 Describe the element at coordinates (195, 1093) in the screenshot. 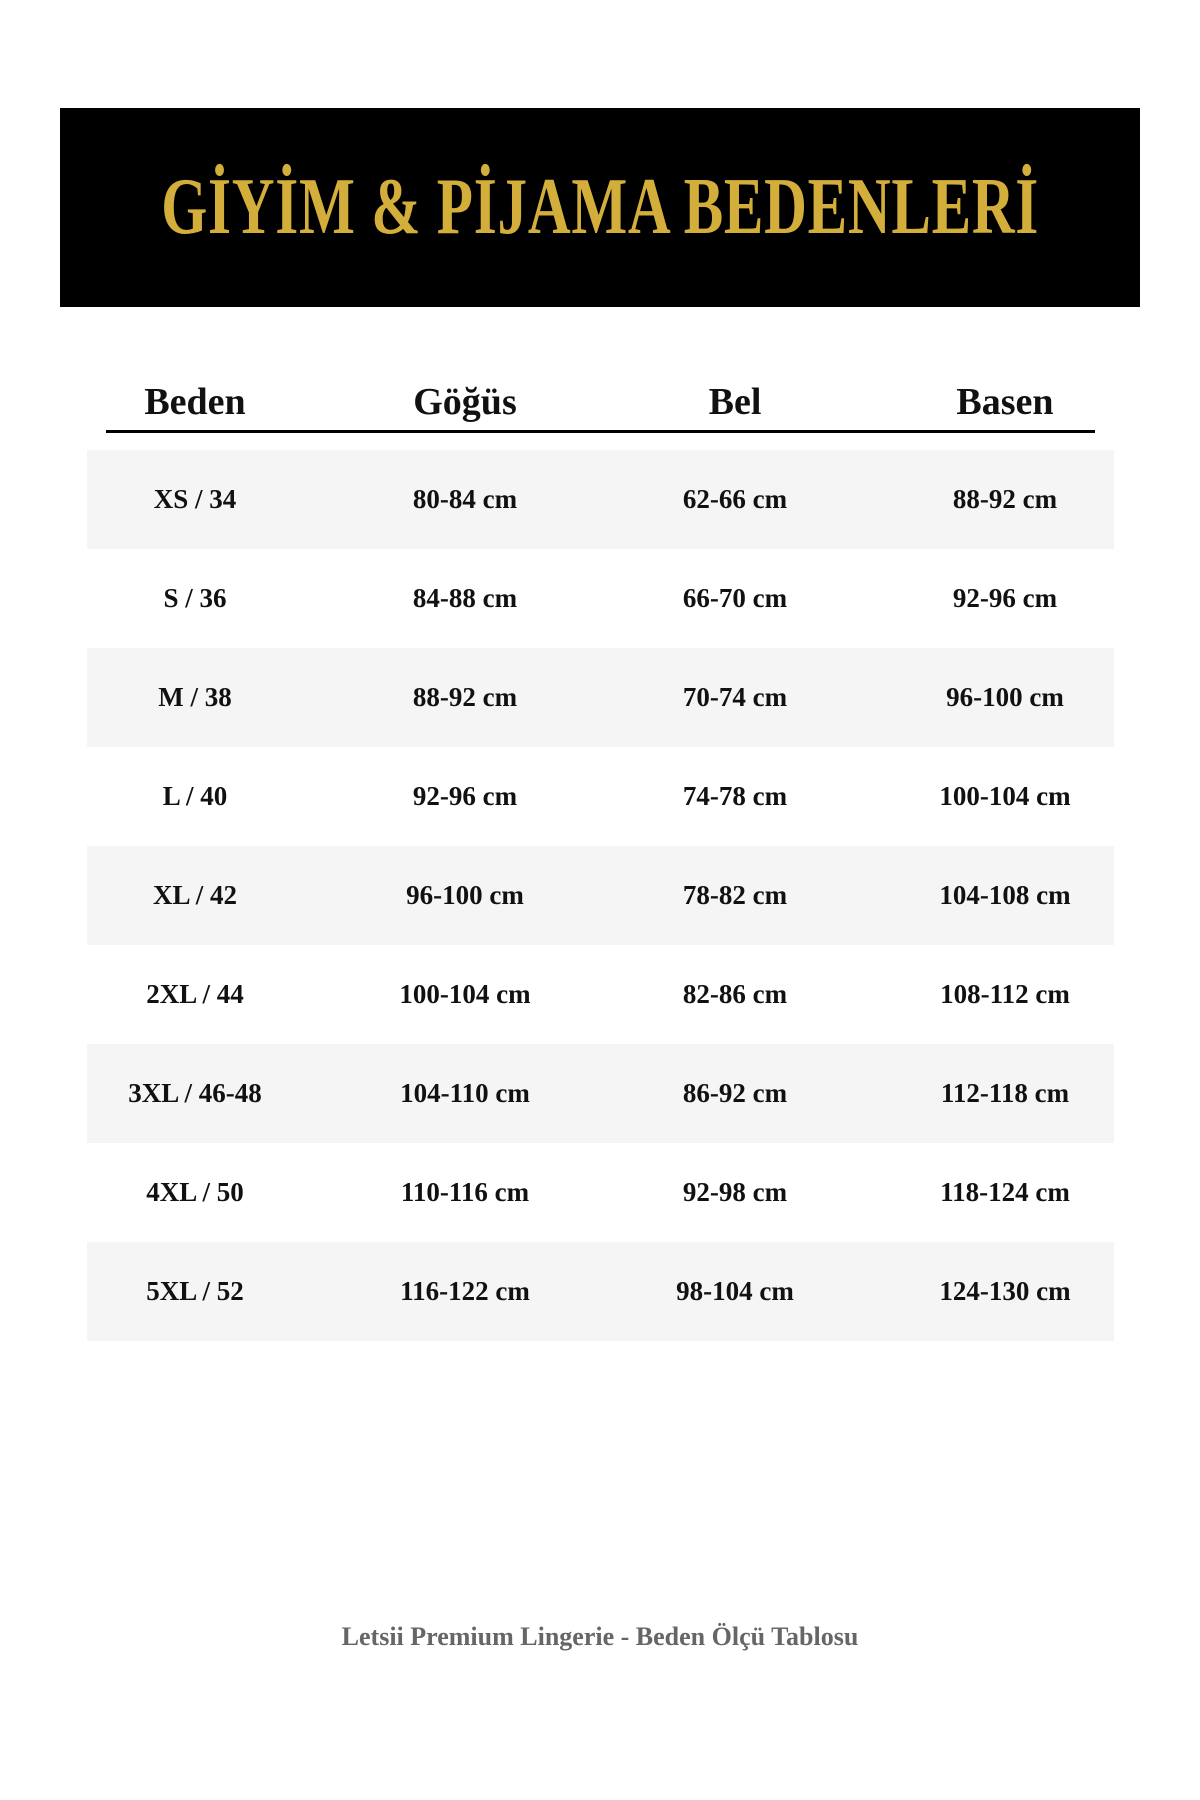

I see `size-cell: 3XL / 46-48` at that location.